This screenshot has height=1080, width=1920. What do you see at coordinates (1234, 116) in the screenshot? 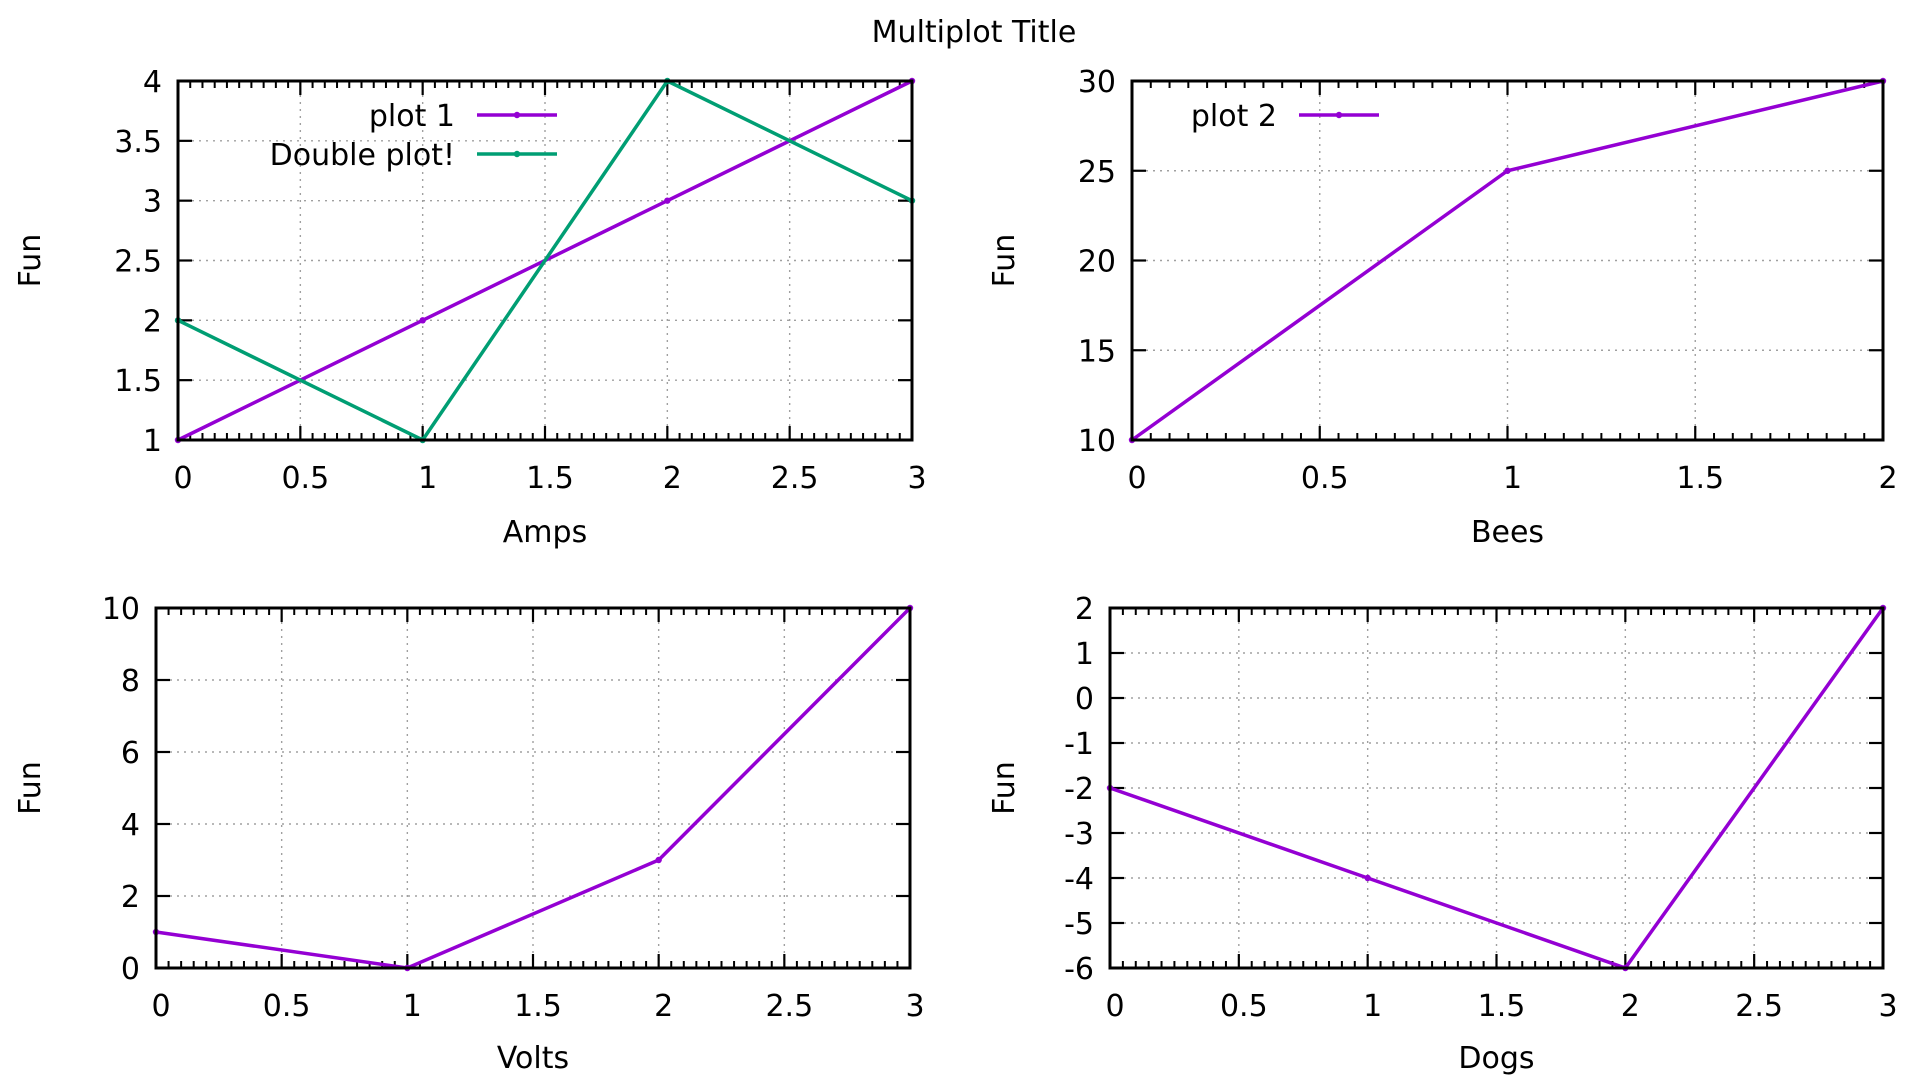
I see `legend-label: plot 2` at bounding box center [1234, 116].